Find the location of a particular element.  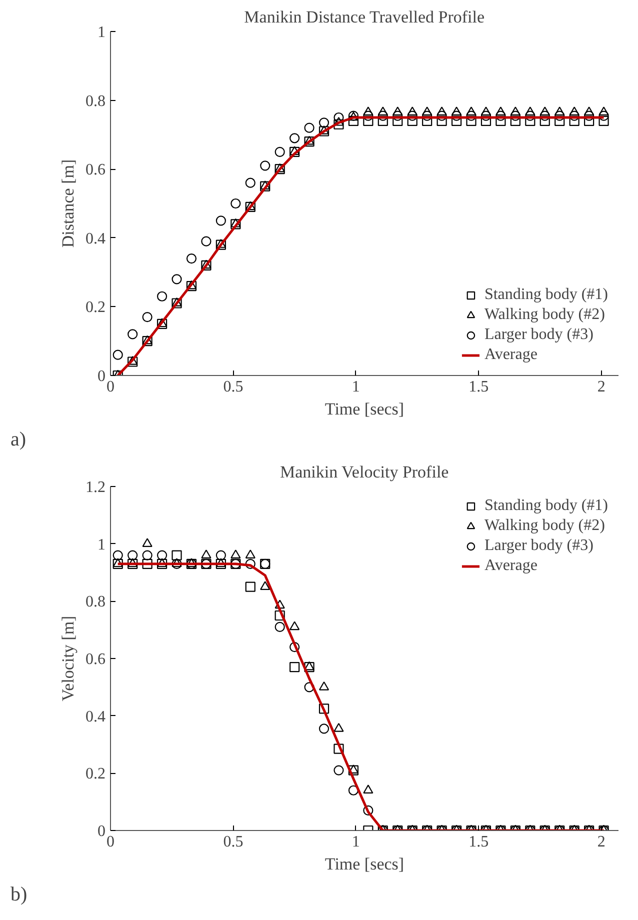

text: a) is located at coordinates (18, 439).